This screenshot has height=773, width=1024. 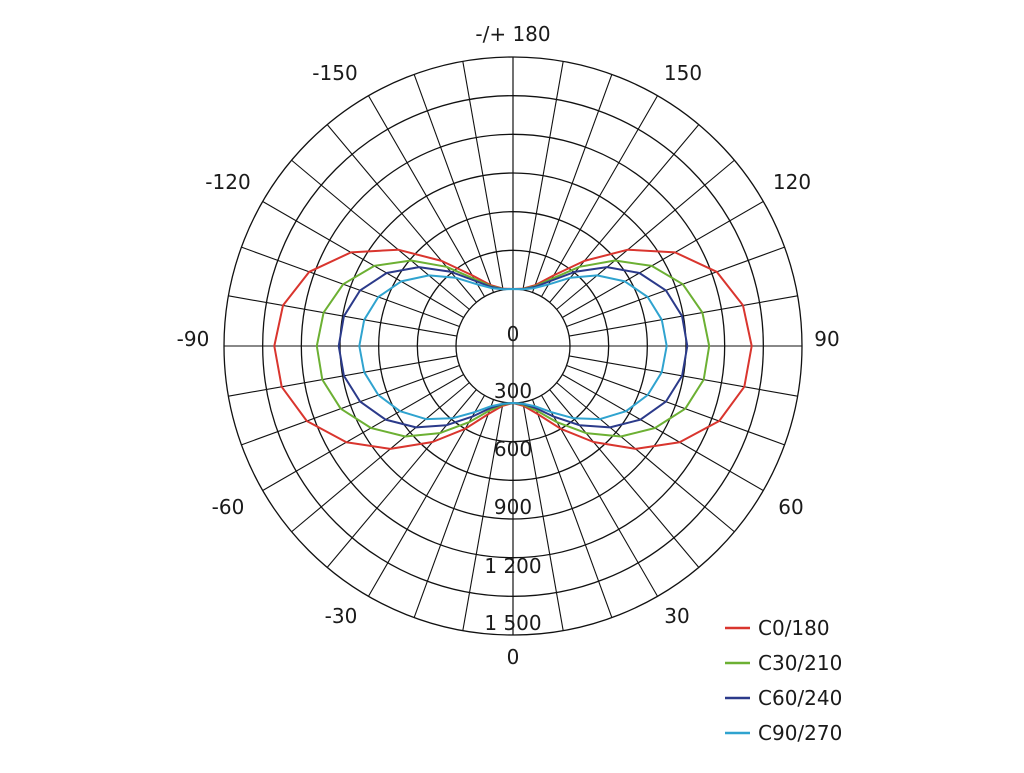 What do you see at coordinates (513, 391) in the screenshot?
I see `radial-tick-label: 300` at bounding box center [513, 391].